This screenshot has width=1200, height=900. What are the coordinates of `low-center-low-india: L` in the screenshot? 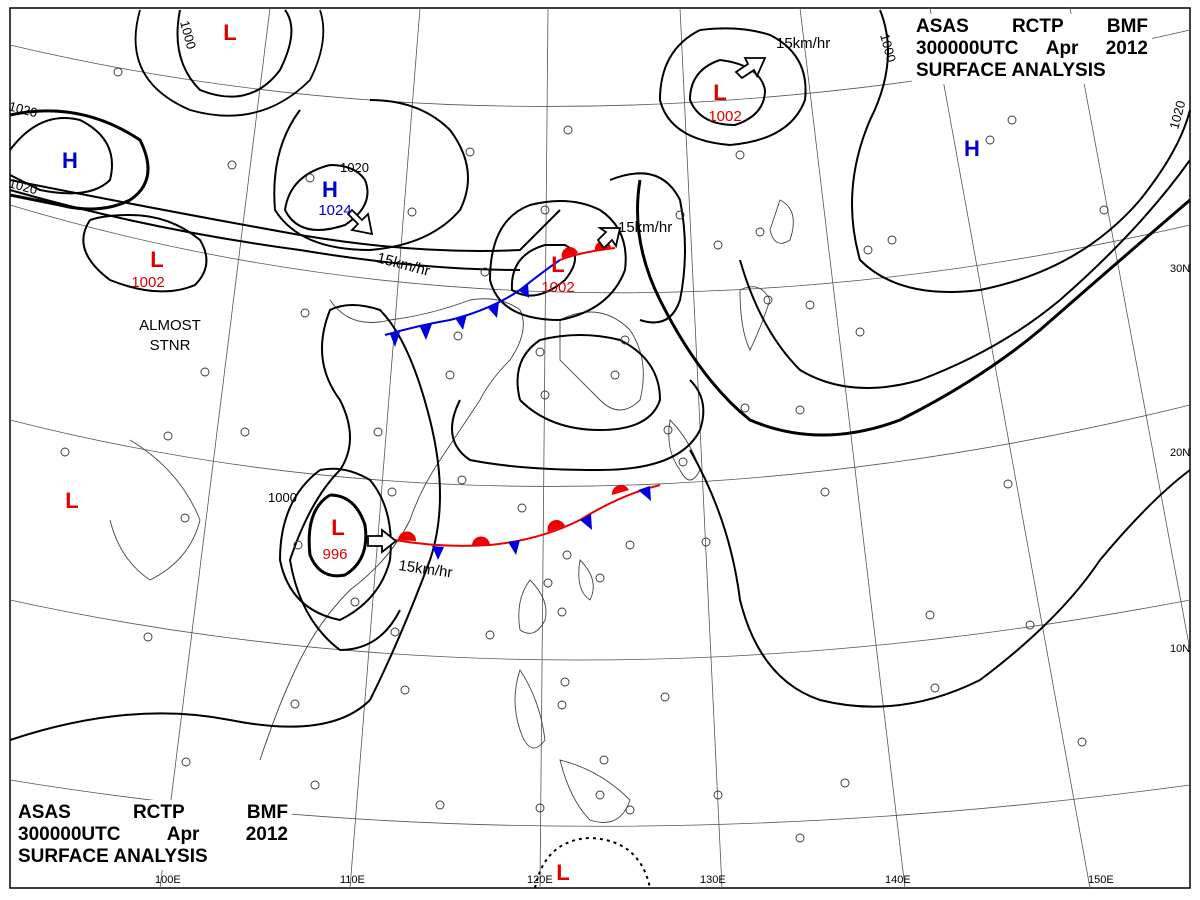 It's located at (71, 500).